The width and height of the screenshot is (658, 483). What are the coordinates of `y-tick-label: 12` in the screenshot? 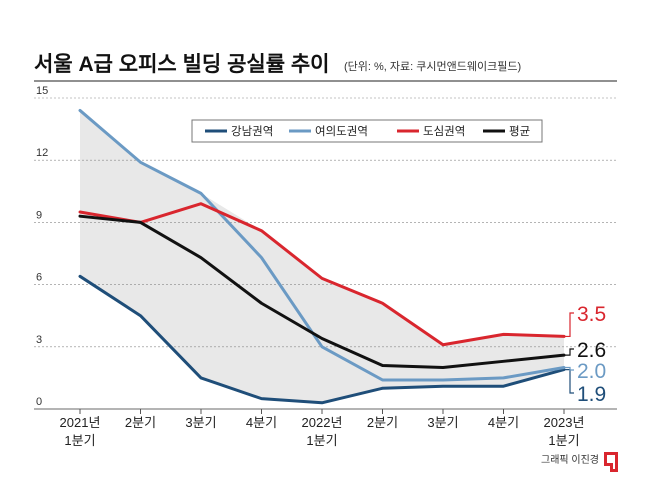 It's located at (42, 153).